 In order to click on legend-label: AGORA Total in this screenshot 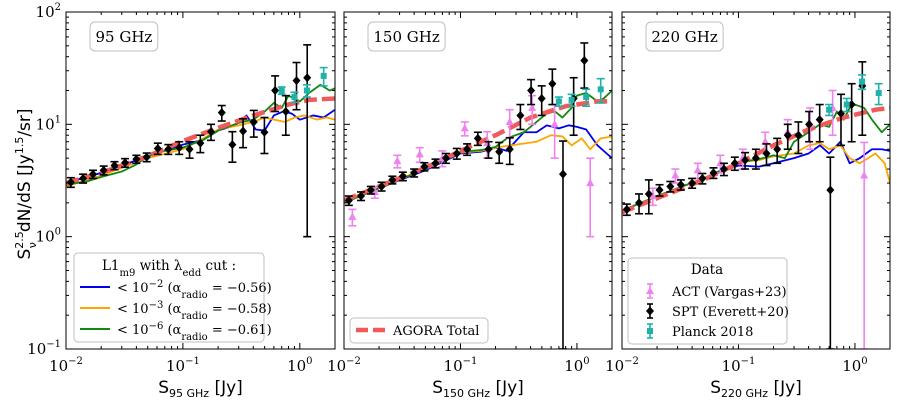, I will do `click(435, 331)`.